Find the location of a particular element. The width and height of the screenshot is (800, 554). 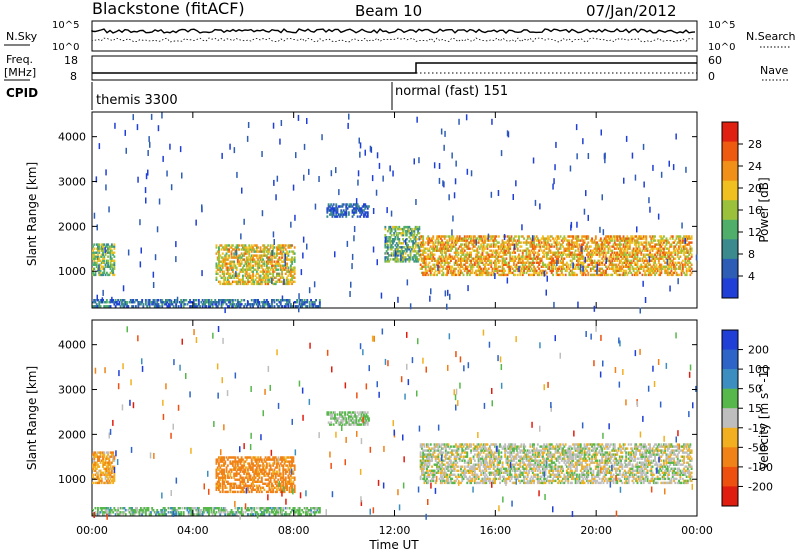

noise-sky-trace is located at coordinates (393, 31).